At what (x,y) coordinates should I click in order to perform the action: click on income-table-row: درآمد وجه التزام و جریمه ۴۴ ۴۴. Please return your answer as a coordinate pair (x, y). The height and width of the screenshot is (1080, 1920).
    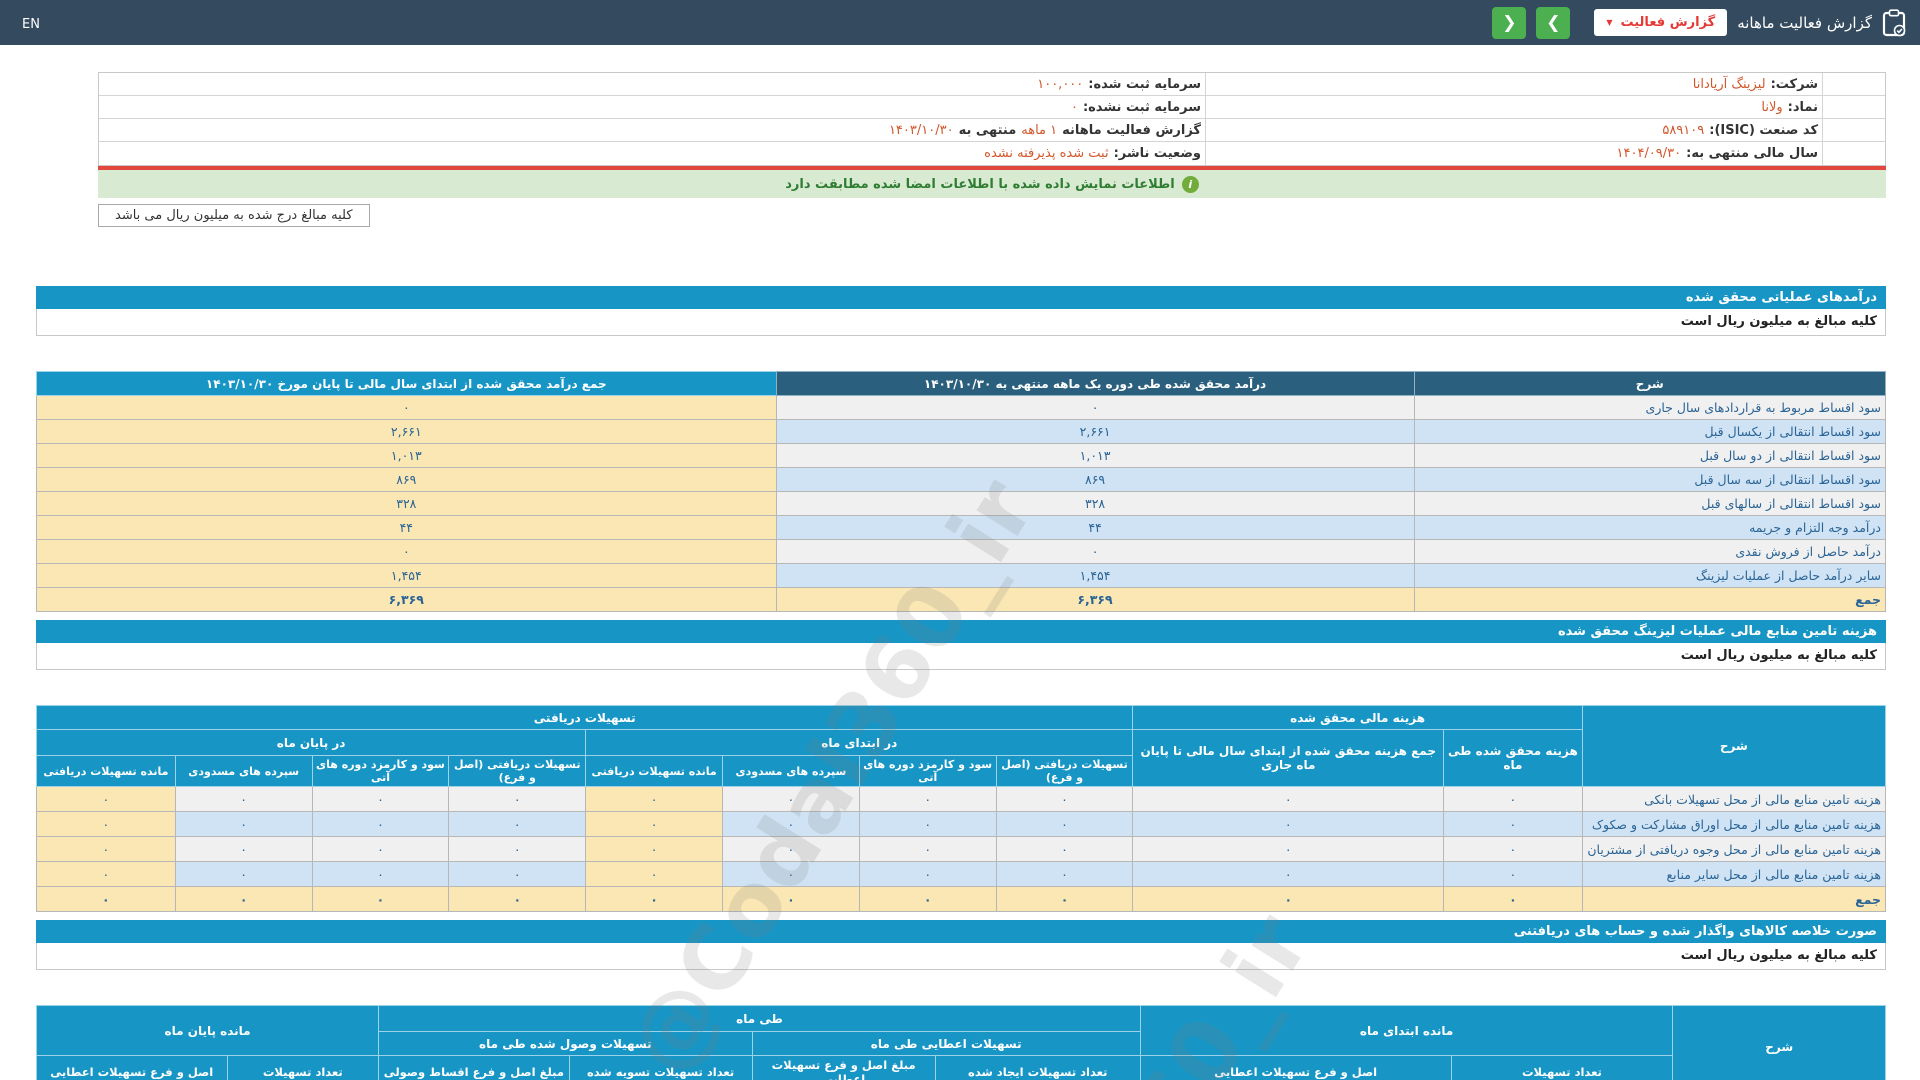
    Looking at the image, I should click on (961, 527).